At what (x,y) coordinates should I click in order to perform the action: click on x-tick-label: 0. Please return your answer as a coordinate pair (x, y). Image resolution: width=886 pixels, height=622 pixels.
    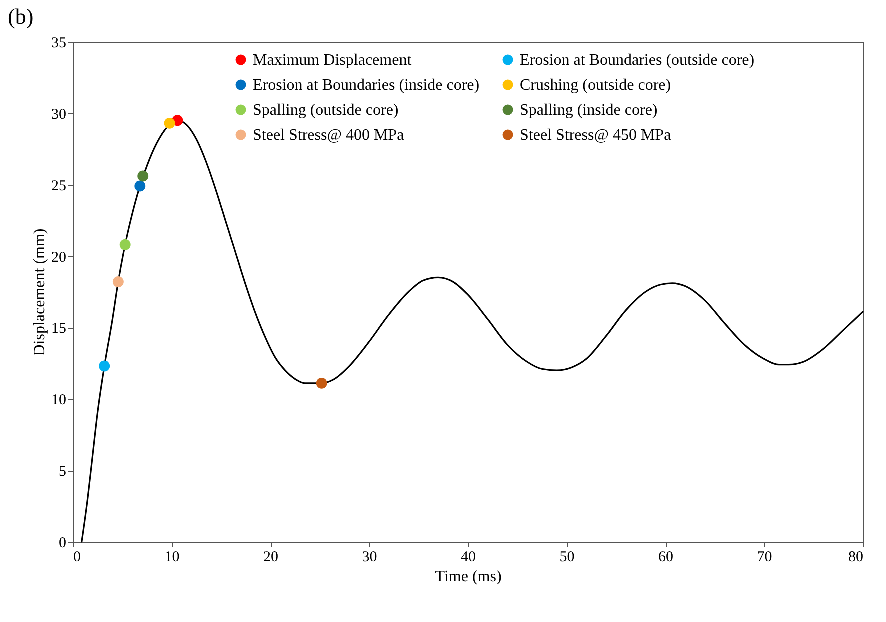
    Looking at the image, I should click on (77, 558).